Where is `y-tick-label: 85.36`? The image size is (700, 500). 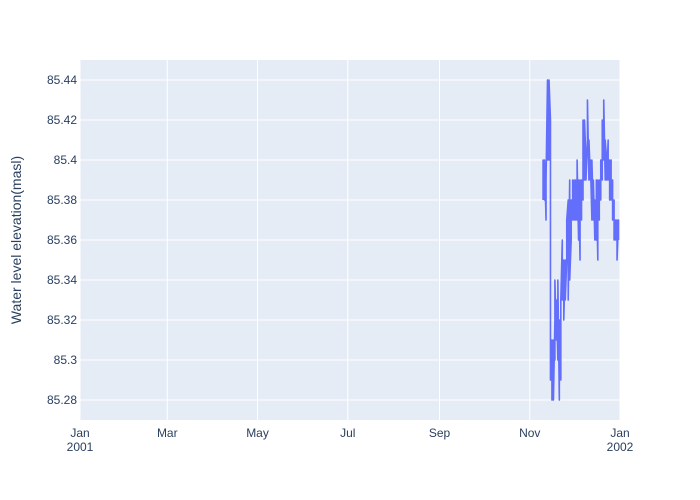
y-tick-label: 85.36 is located at coordinates (62, 240).